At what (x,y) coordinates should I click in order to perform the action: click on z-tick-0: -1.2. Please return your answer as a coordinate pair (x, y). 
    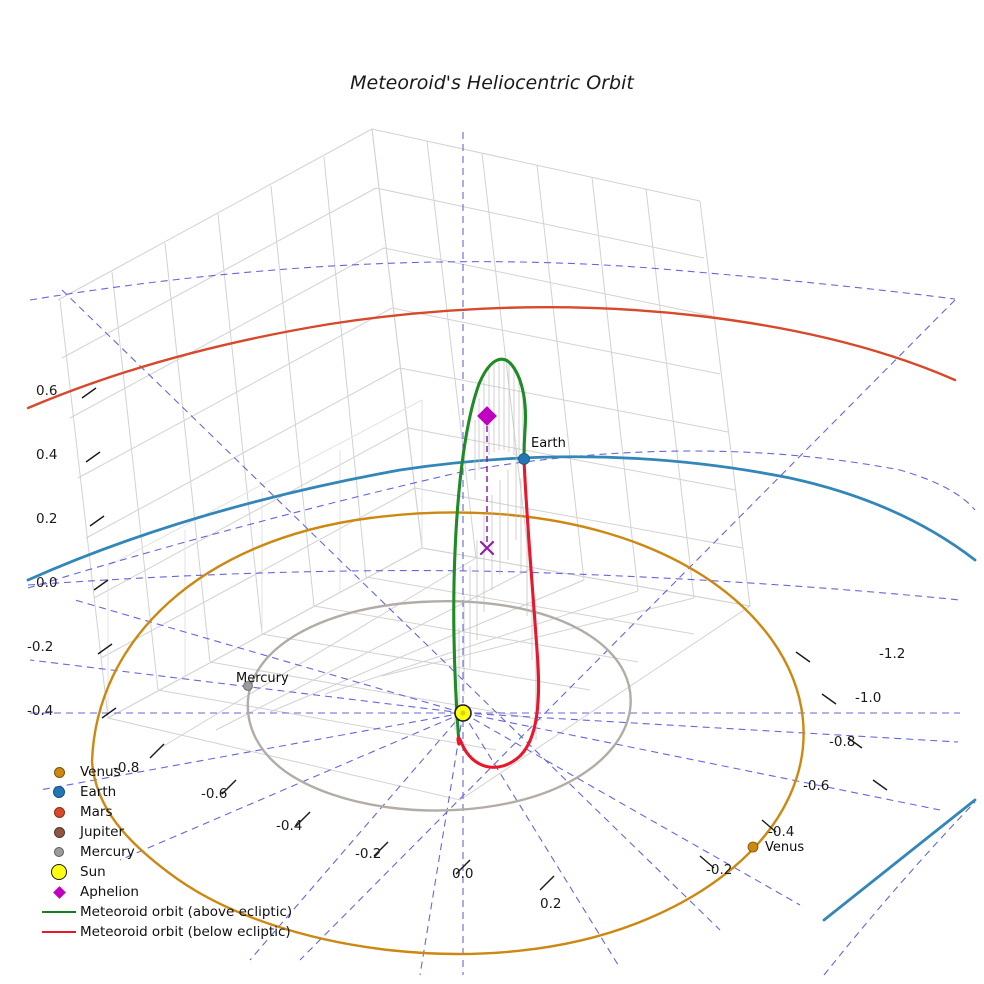
    Looking at the image, I should click on (892, 654).